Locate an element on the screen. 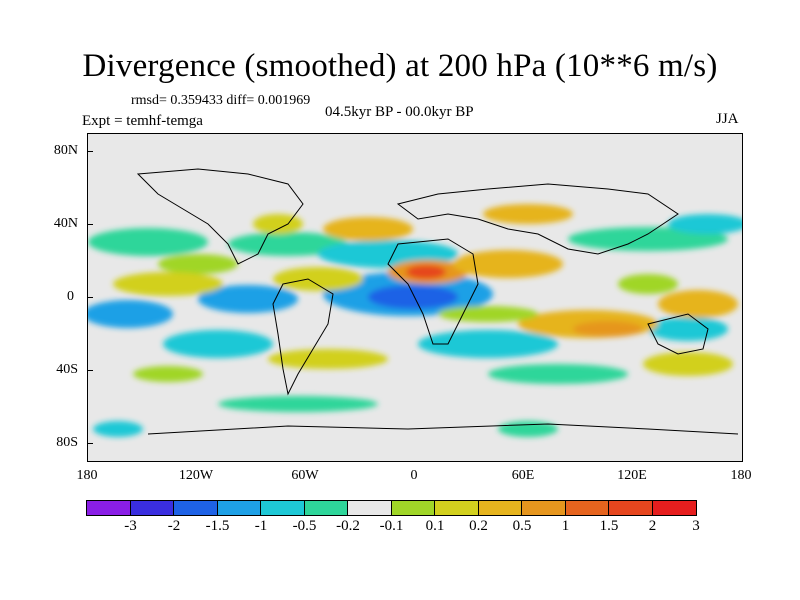 The width and height of the screenshot is (800, 600). colorbar-label: 0.2 is located at coordinates (478, 526).